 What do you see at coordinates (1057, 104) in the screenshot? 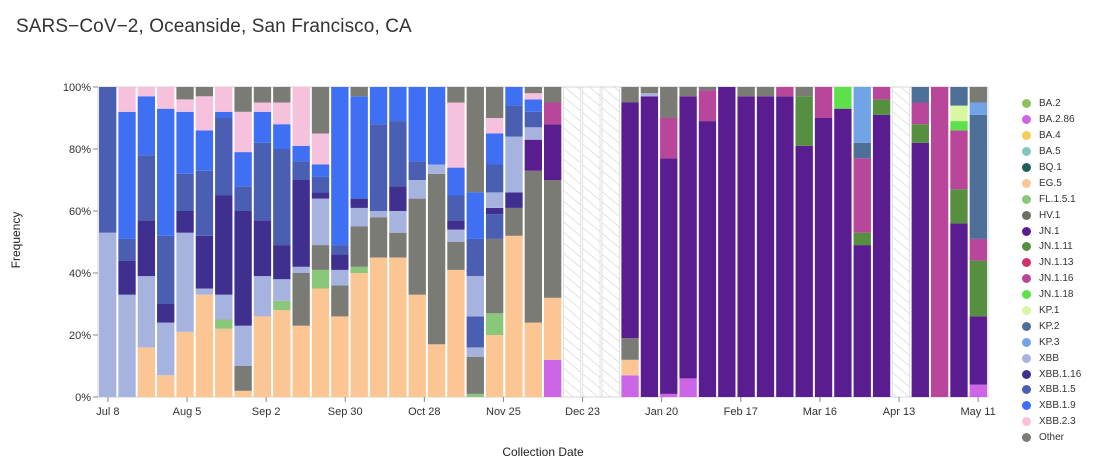
I see `legend-item: BA.2` at bounding box center [1057, 104].